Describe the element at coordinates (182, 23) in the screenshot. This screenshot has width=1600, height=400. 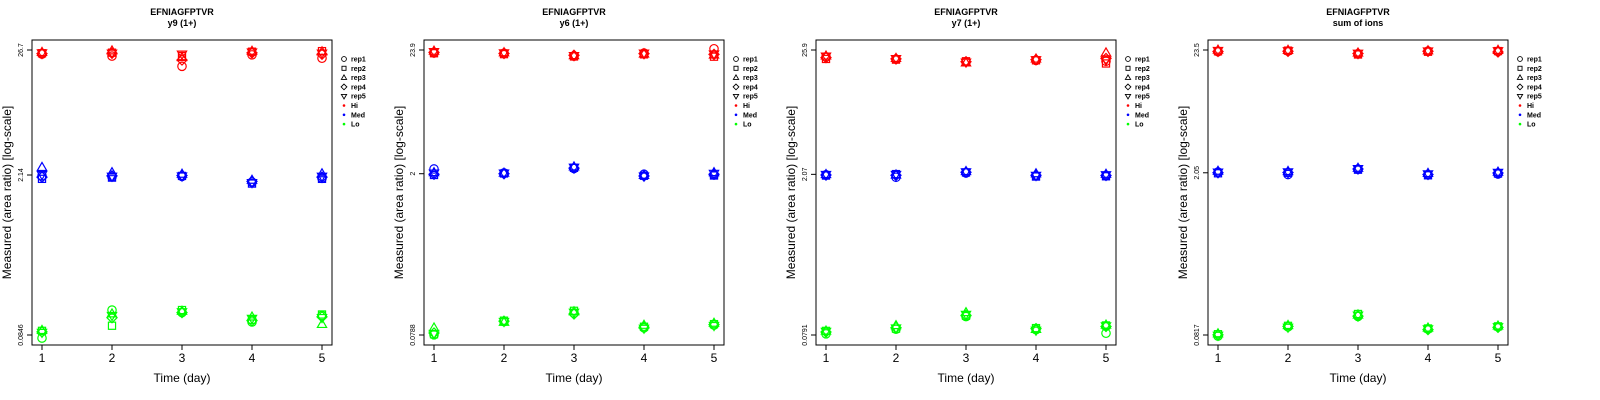
I see `chart-subtitle: y9 (1+)` at that location.